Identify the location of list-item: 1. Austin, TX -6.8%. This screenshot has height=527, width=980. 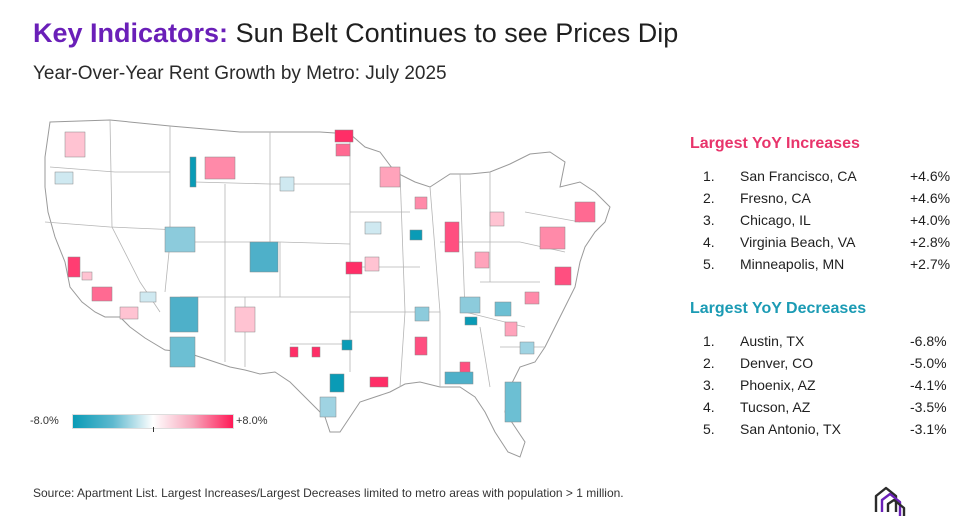
(825, 341).